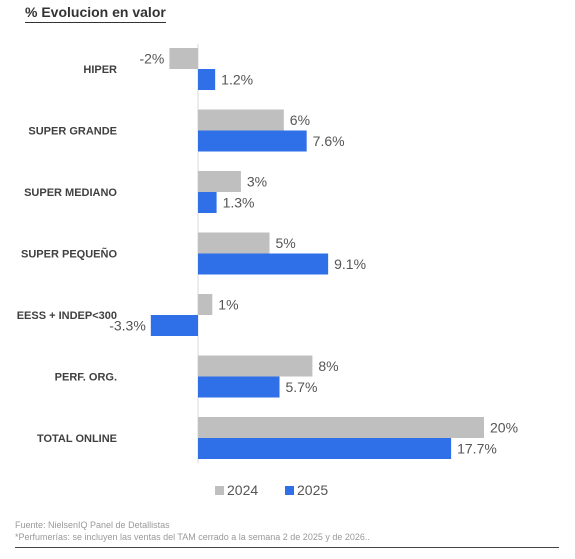 The image size is (575, 559). I want to click on chart-title: % Evolucion en valor, so click(95, 13).